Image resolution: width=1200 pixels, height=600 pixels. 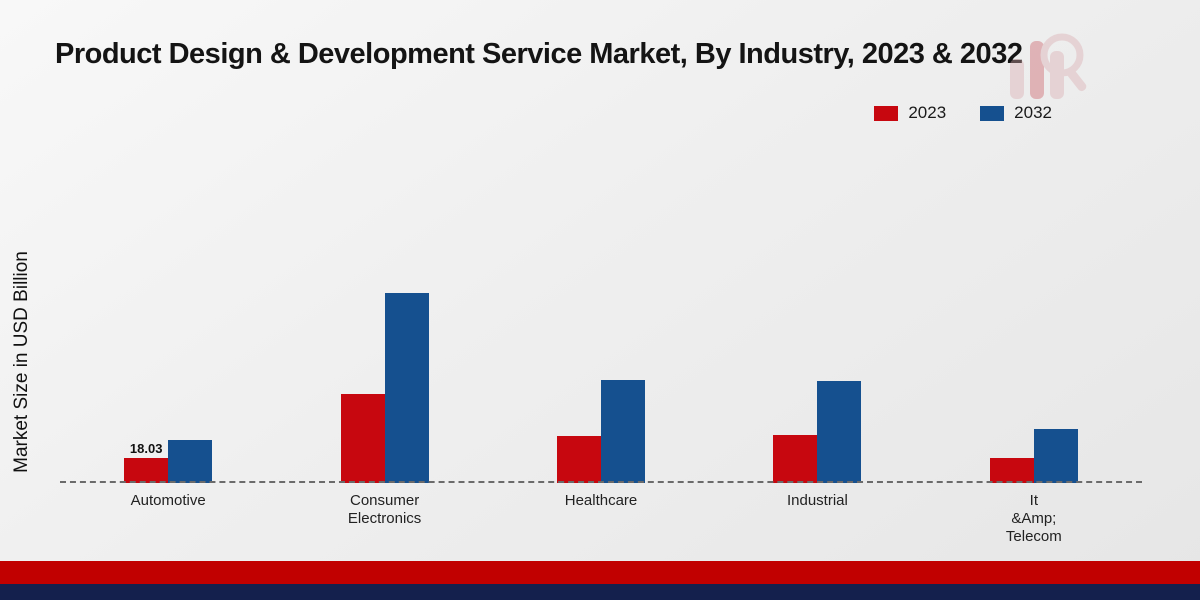 I want to click on legend-swatch-2032, so click(x=992, y=113).